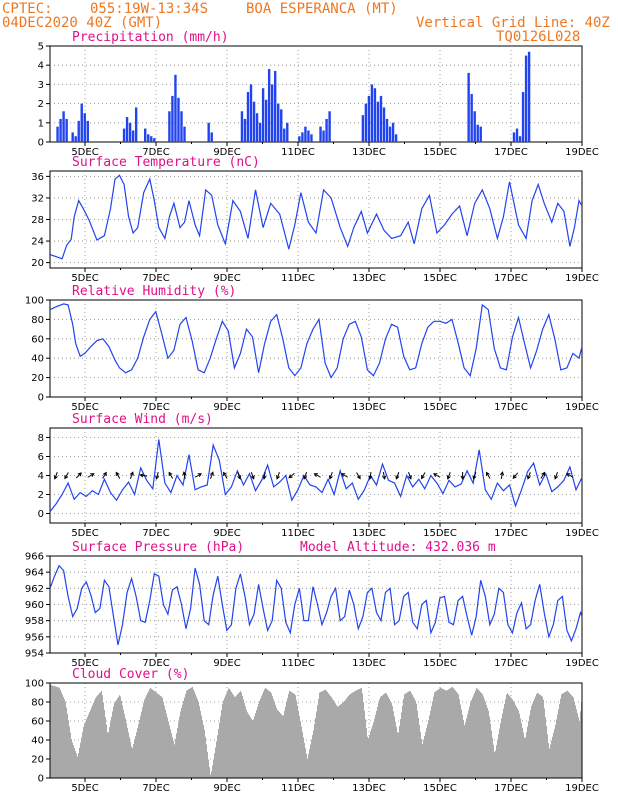  What do you see at coordinates (84, 152) in the screenshot?
I see `x-tick-label-precipitation: 5DEC` at bounding box center [84, 152].